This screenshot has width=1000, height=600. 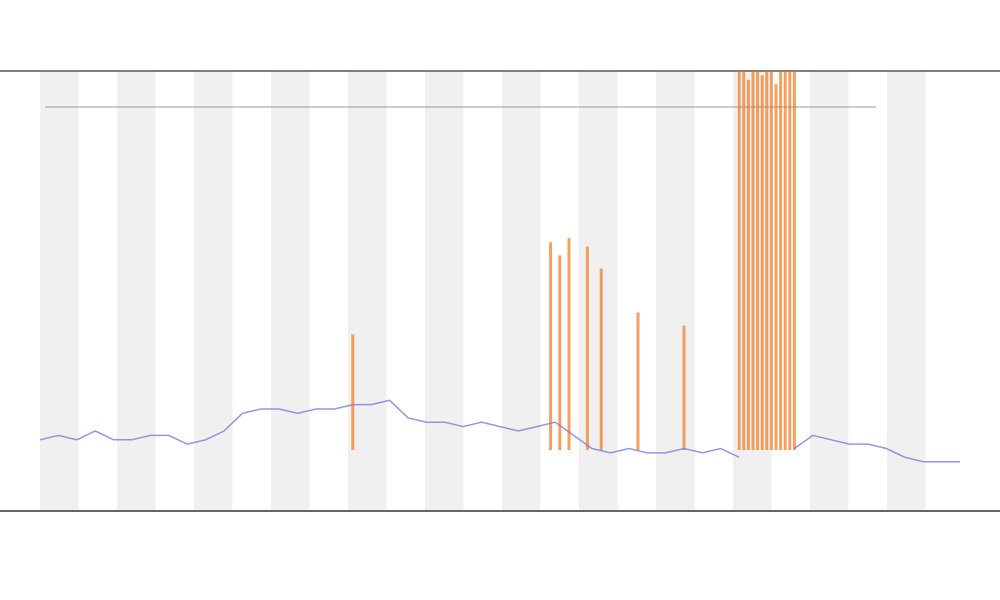 I want to click on series-line, so click(x=499, y=431).